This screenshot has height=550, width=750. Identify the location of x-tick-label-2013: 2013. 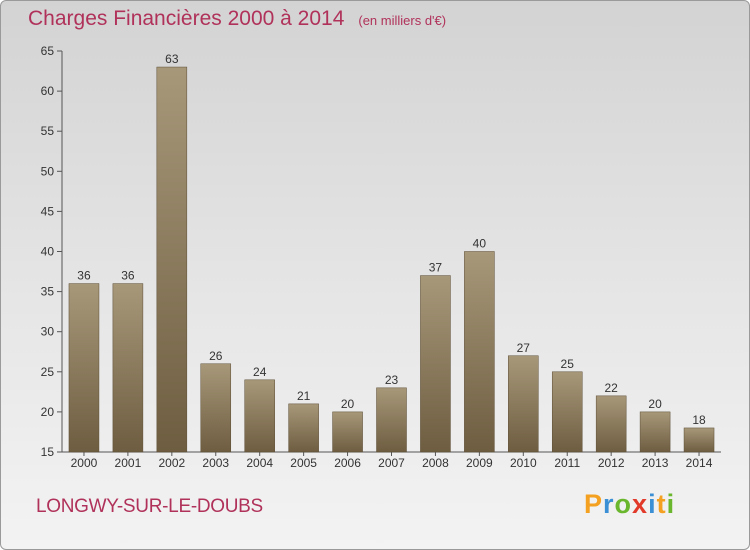
(655, 463).